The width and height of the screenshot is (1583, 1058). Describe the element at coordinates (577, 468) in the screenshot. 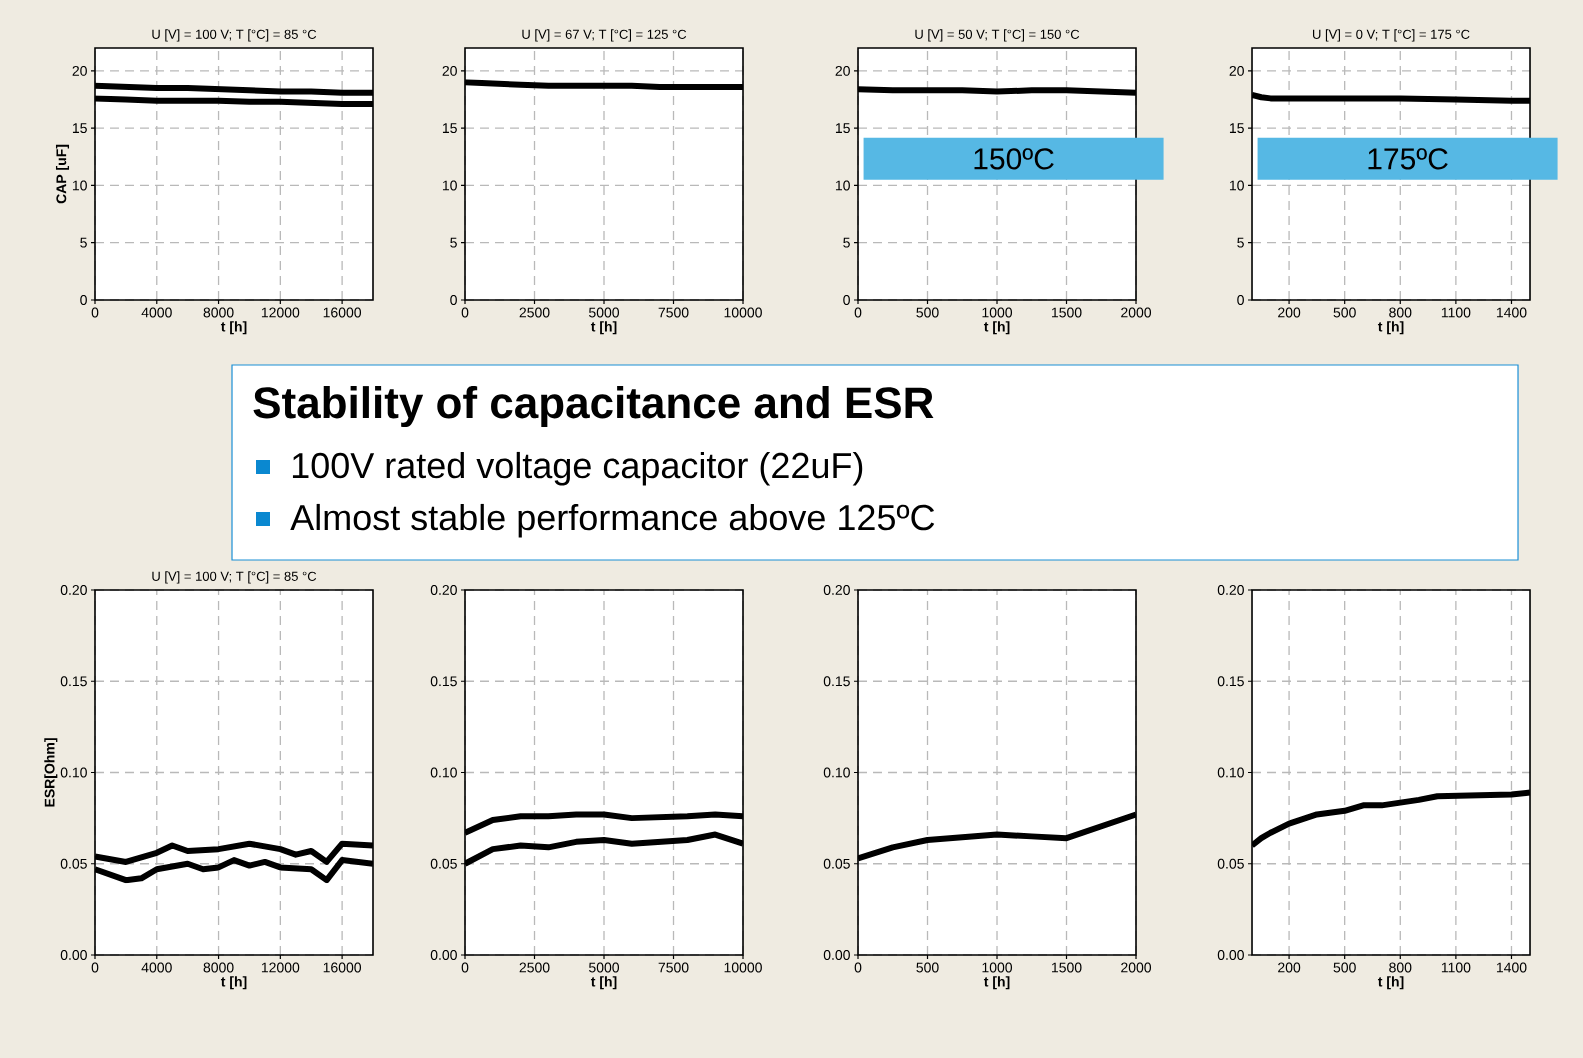

I see `text: 100V rated voltage capacitor (22uF)` at that location.